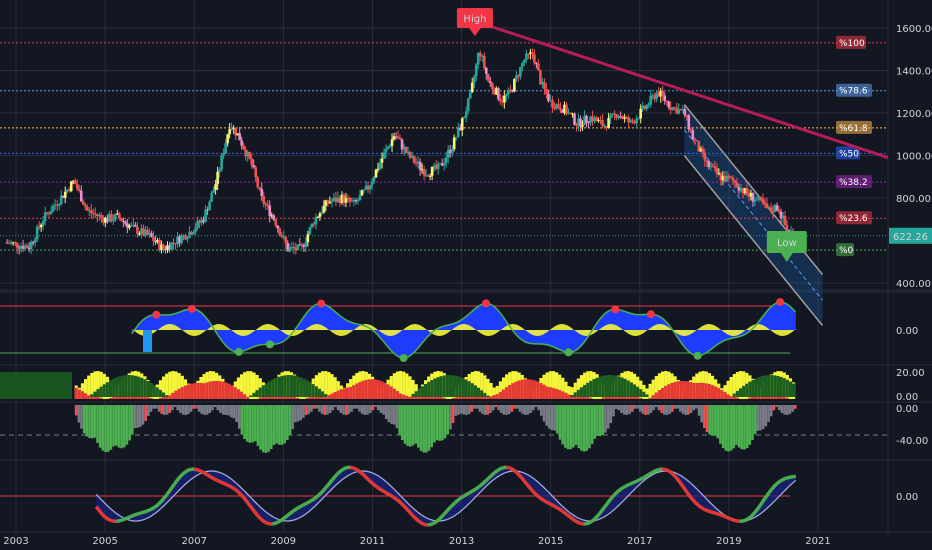 The width and height of the screenshot is (932, 550). Describe the element at coordinates (474, 22) in the screenshot. I see `high-marker: High` at that location.